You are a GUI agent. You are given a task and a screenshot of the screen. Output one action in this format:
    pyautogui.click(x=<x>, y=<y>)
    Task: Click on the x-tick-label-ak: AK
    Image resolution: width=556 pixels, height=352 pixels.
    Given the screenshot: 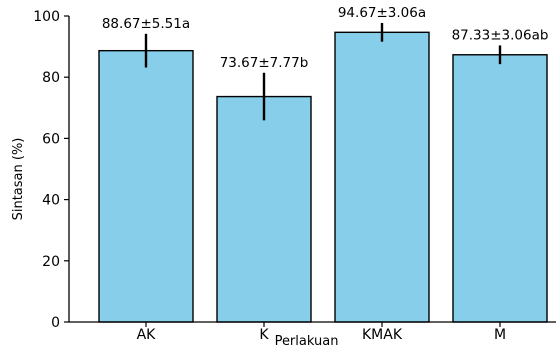 What is the action you would take?
    pyautogui.click(x=147, y=335)
    